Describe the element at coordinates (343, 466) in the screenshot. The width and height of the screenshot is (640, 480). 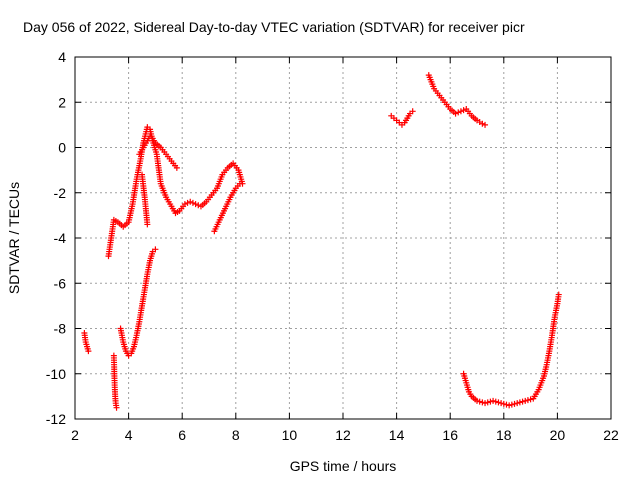
I see `x-axis-title: GPS time / hours` at that location.